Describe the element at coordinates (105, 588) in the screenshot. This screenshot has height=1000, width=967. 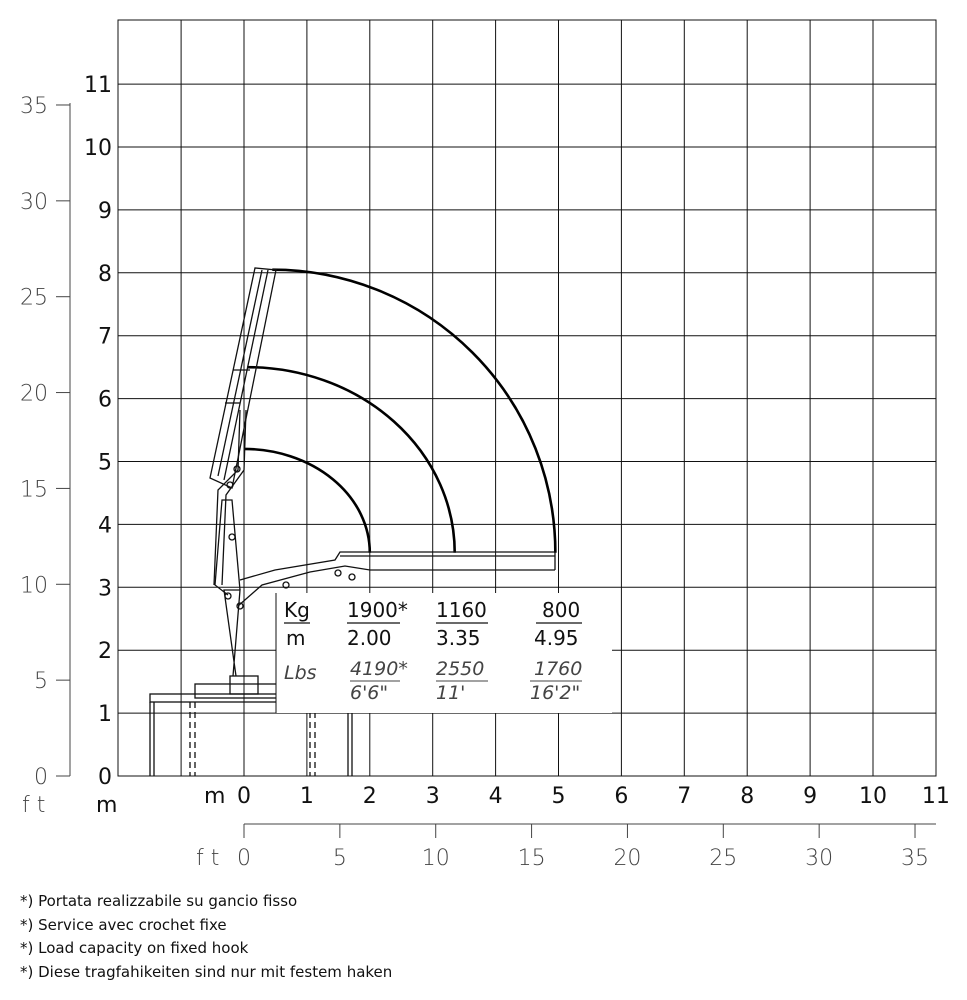
I see `y-tick-m: 3` at that location.